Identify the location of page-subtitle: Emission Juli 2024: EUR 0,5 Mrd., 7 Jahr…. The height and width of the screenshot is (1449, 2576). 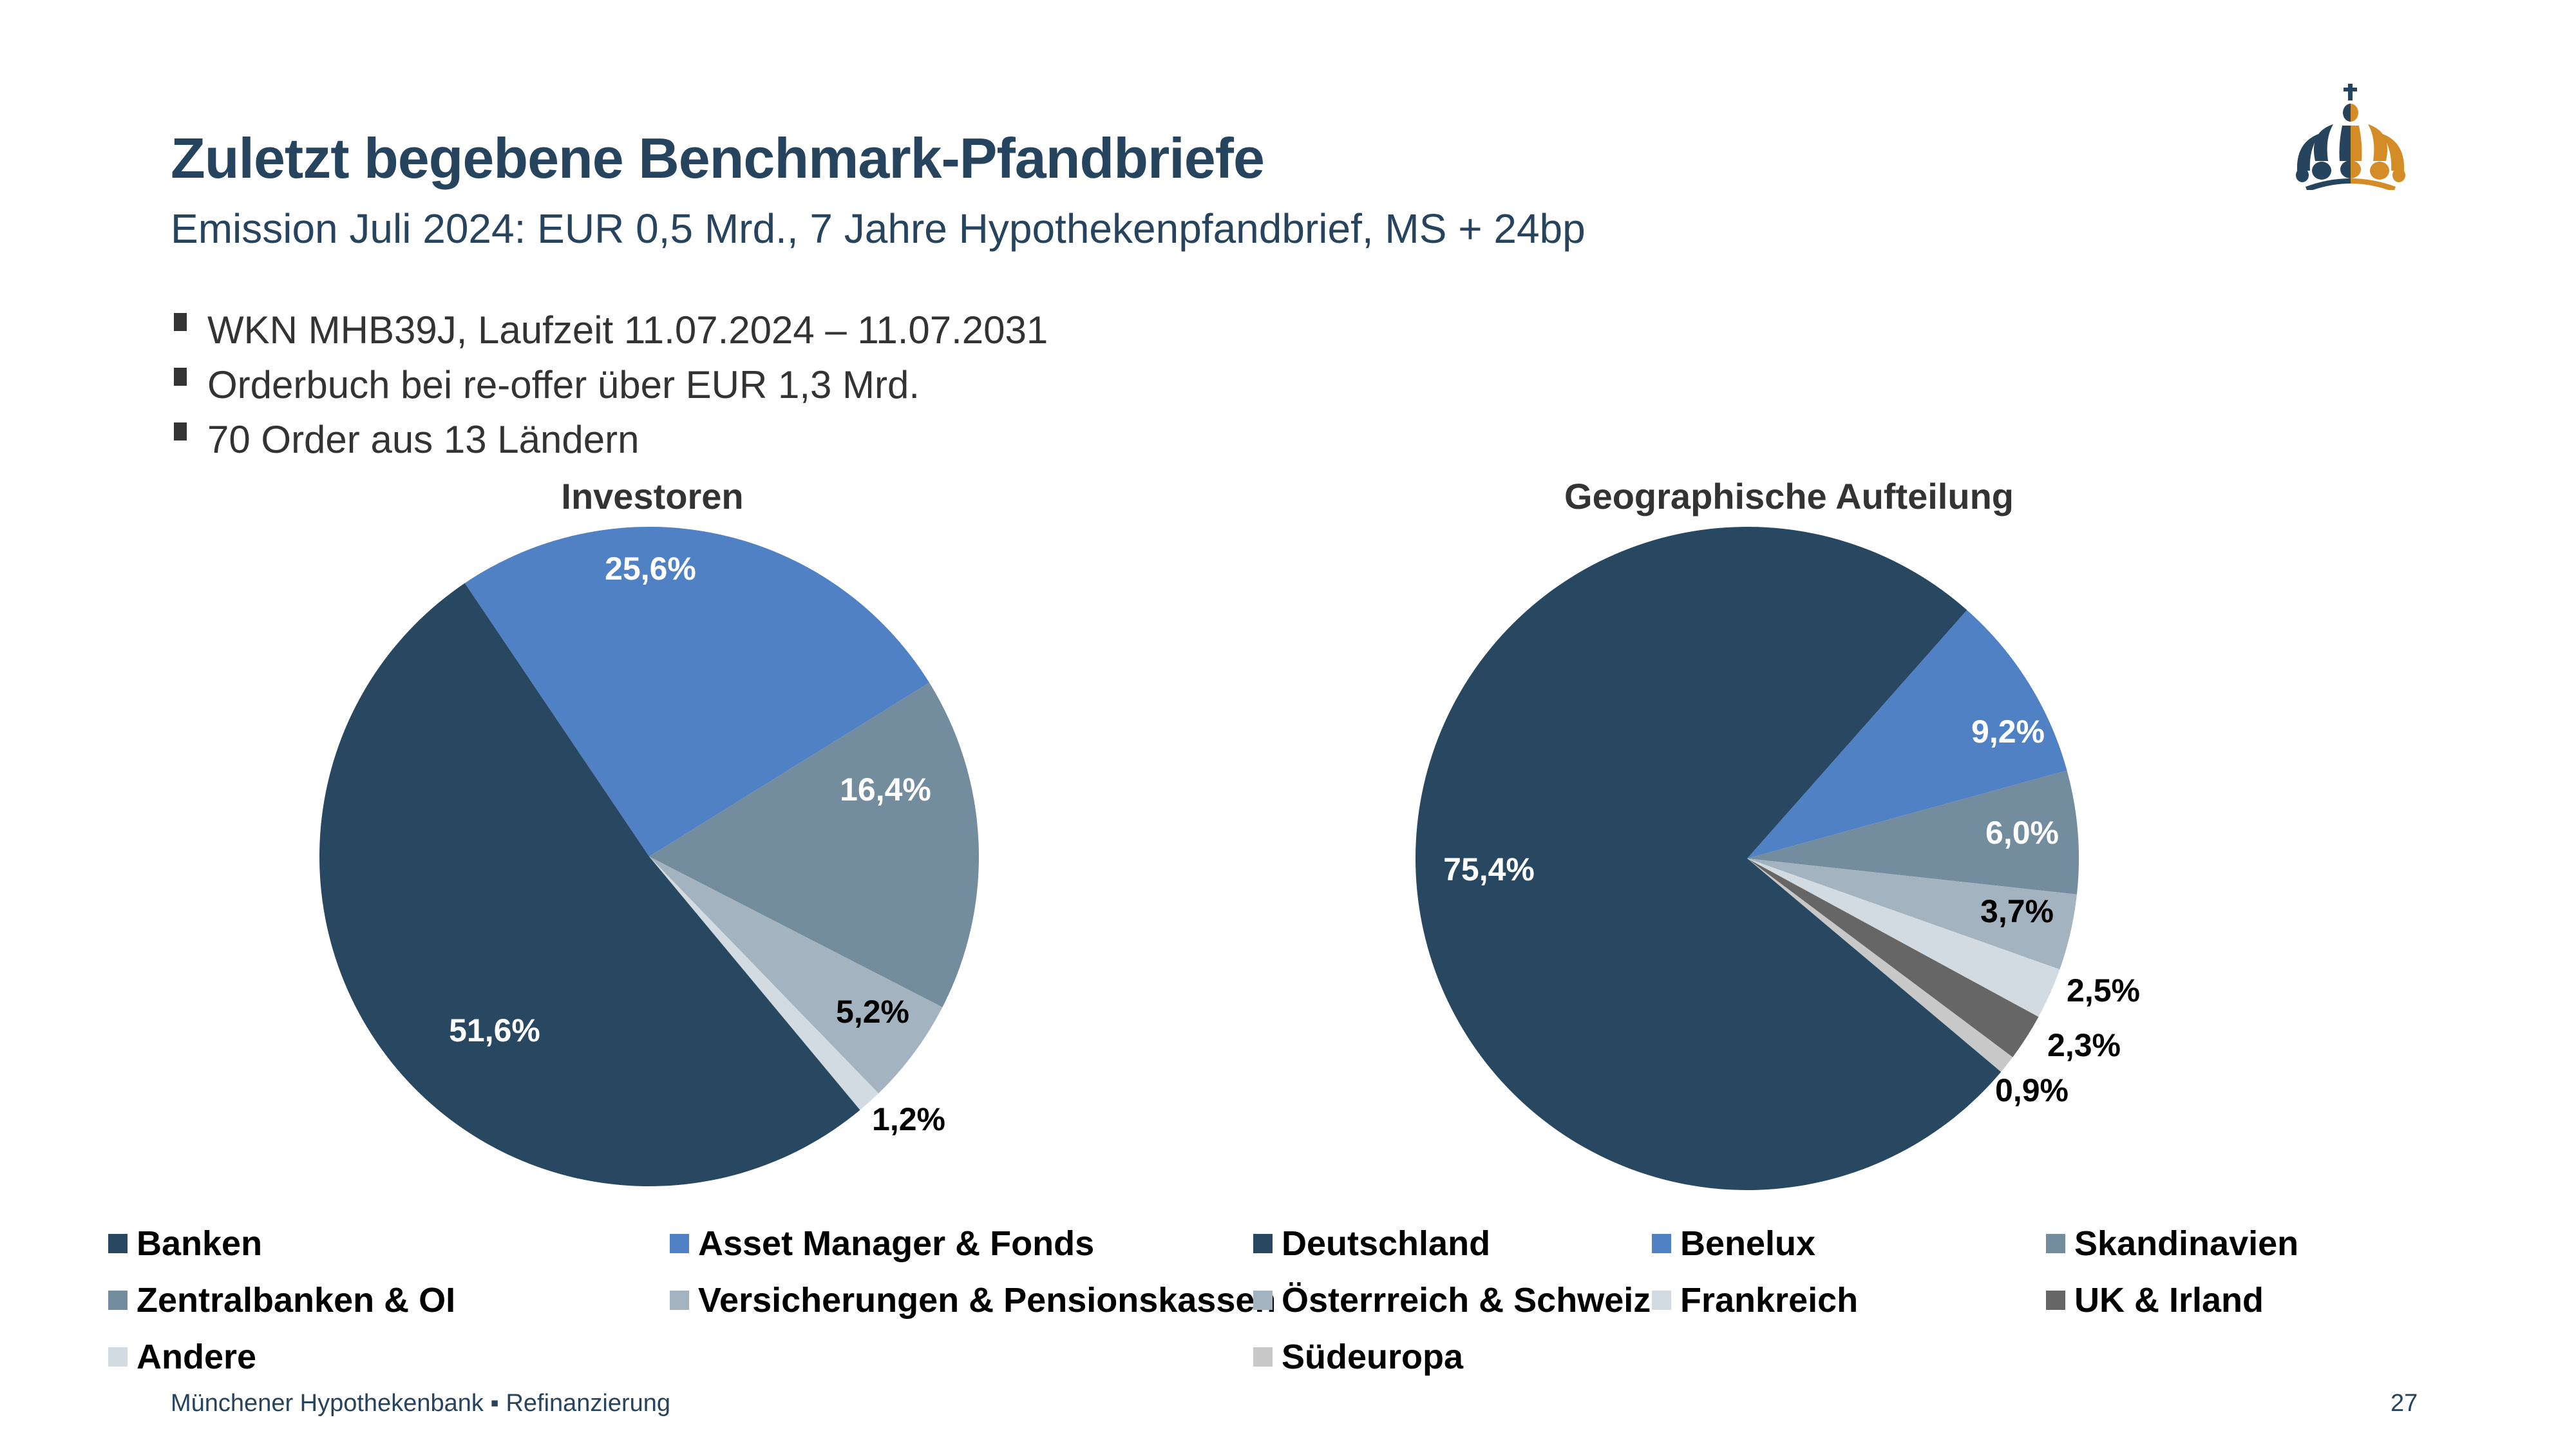
(878, 229).